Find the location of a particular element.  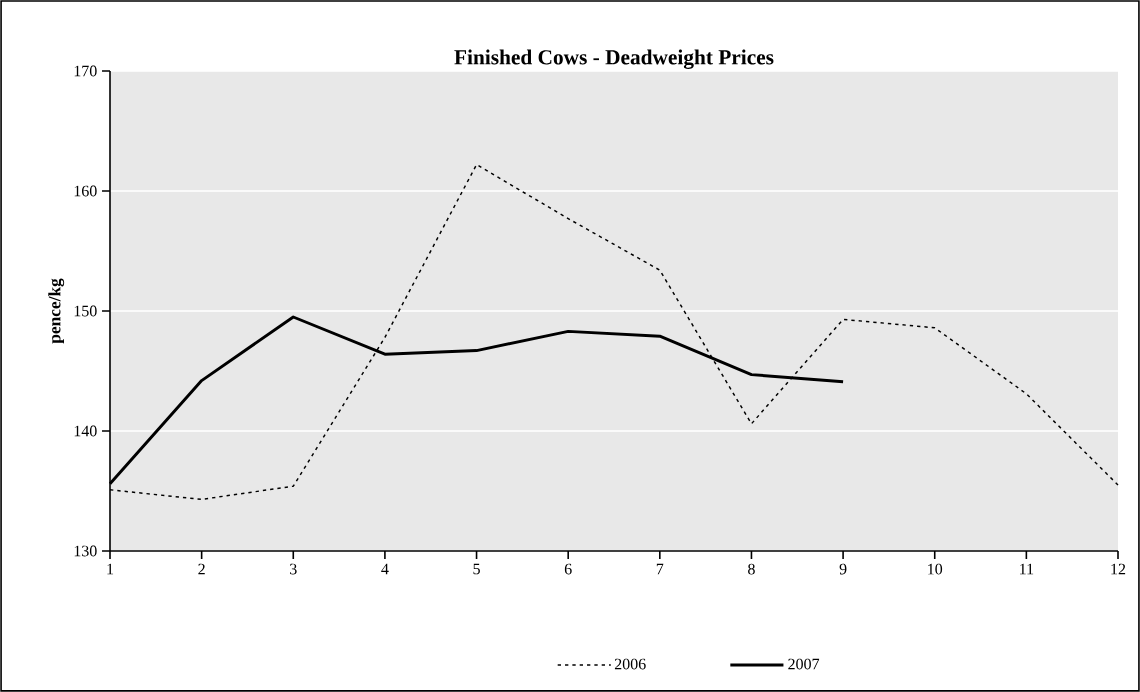

x-tick-label: 12 is located at coordinates (1118, 569).